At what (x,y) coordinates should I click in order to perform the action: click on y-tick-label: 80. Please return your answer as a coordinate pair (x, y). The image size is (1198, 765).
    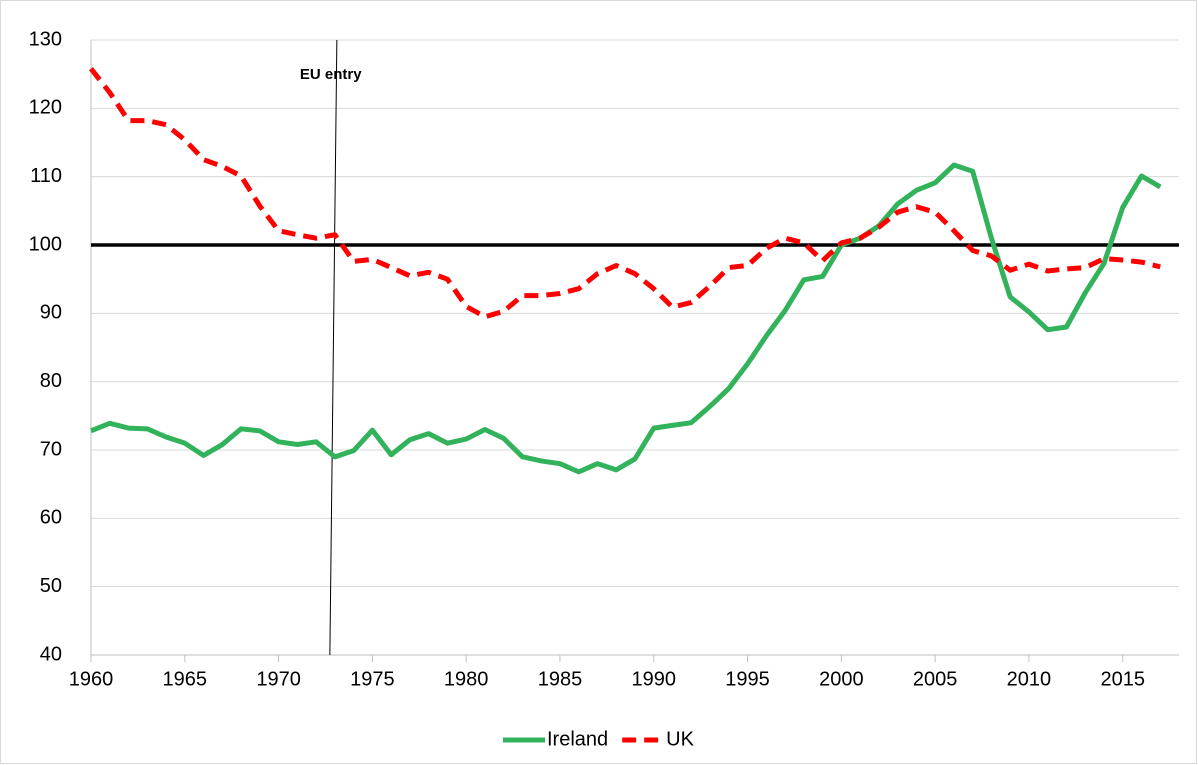
    Looking at the image, I should click on (51, 381).